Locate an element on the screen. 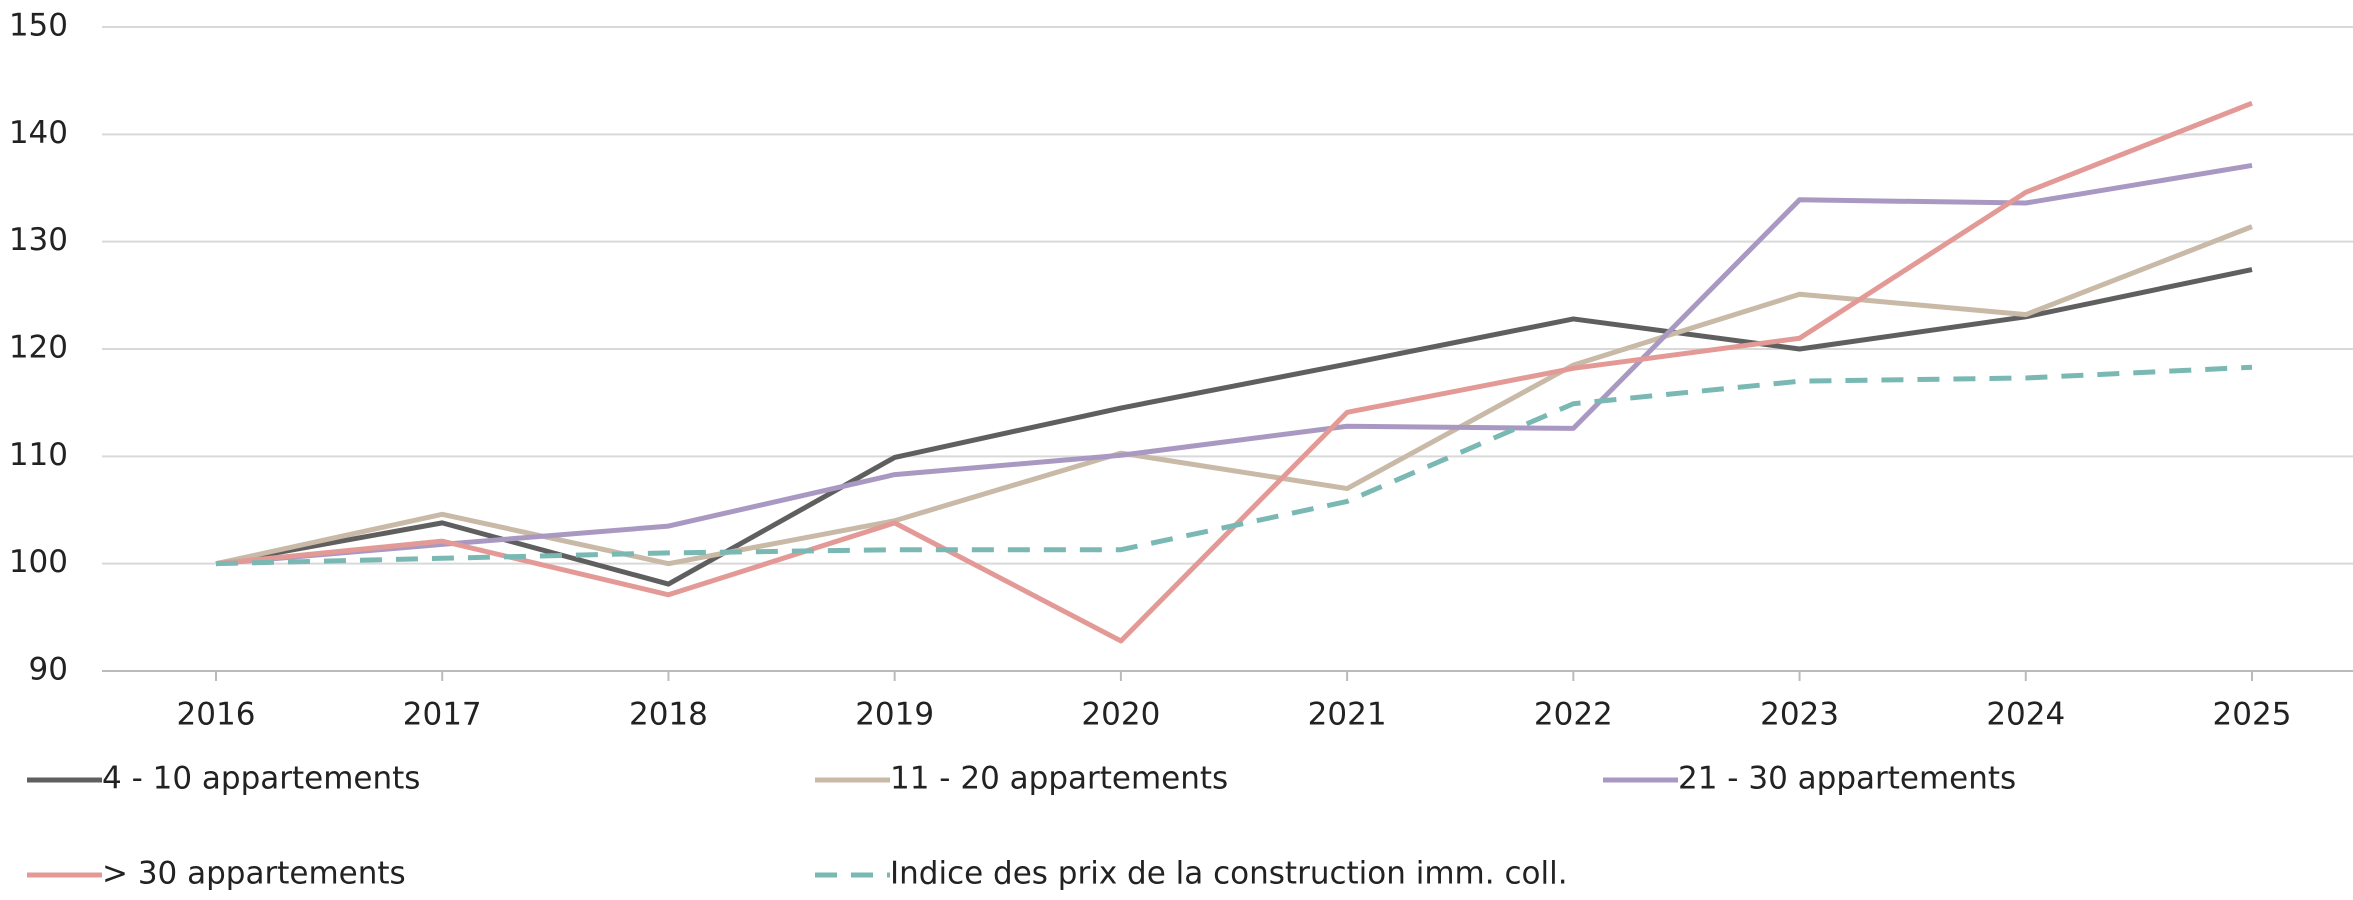 The width and height of the screenshot is (2353, 900). x-tick-label: 2018 is located at coordinates (668, 715).